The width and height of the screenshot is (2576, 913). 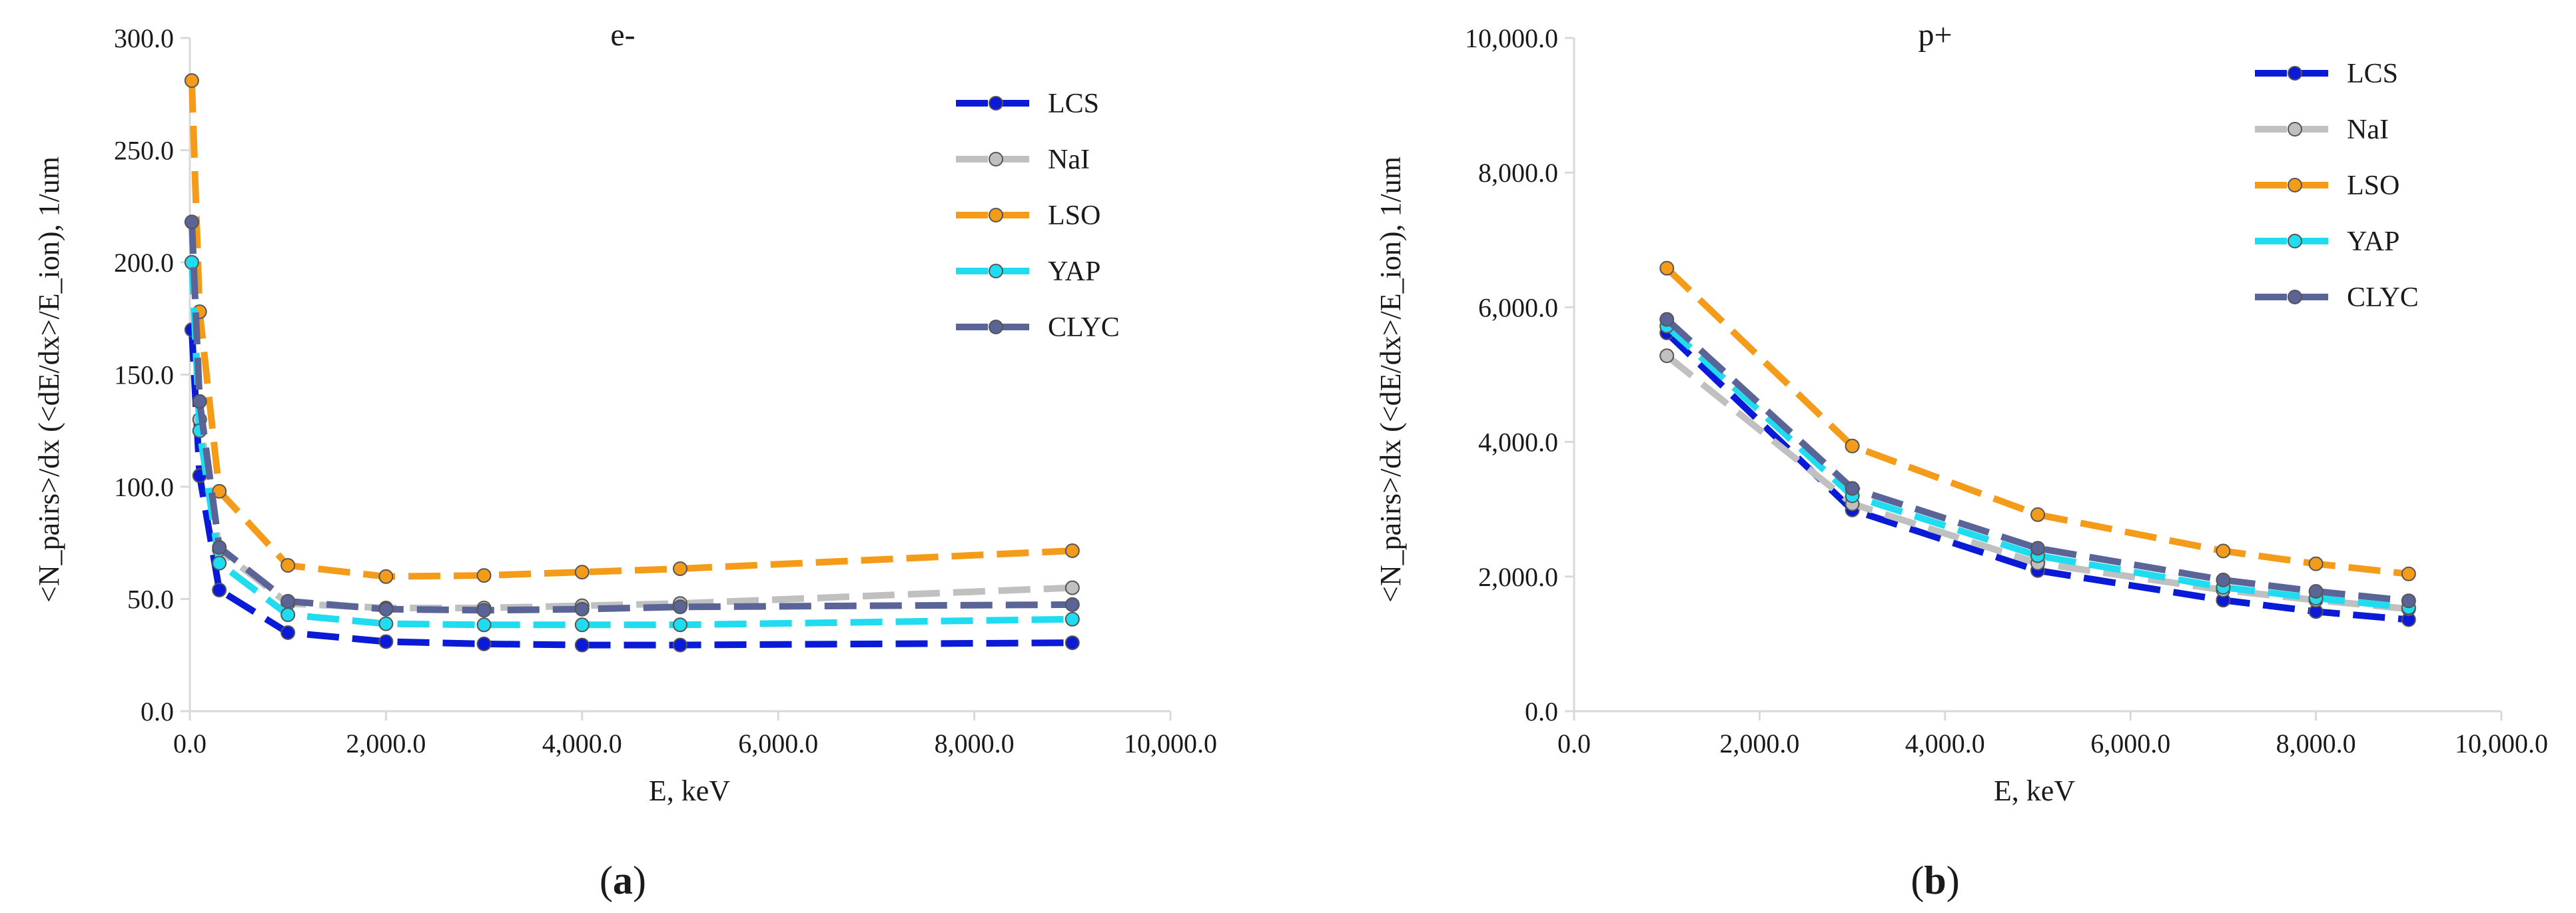 I want to click on legend-label: LCS, so click(x=2373, y=74).